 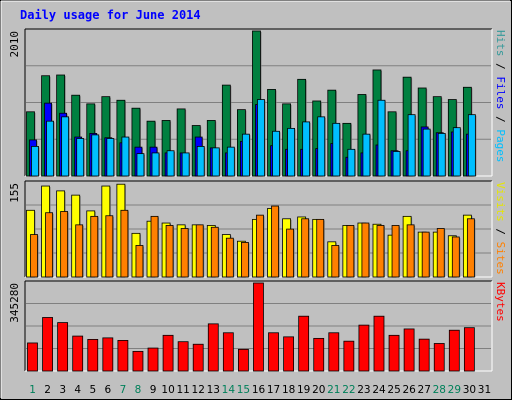 I want to click on day-label: 15, so click(x=243, y=390).